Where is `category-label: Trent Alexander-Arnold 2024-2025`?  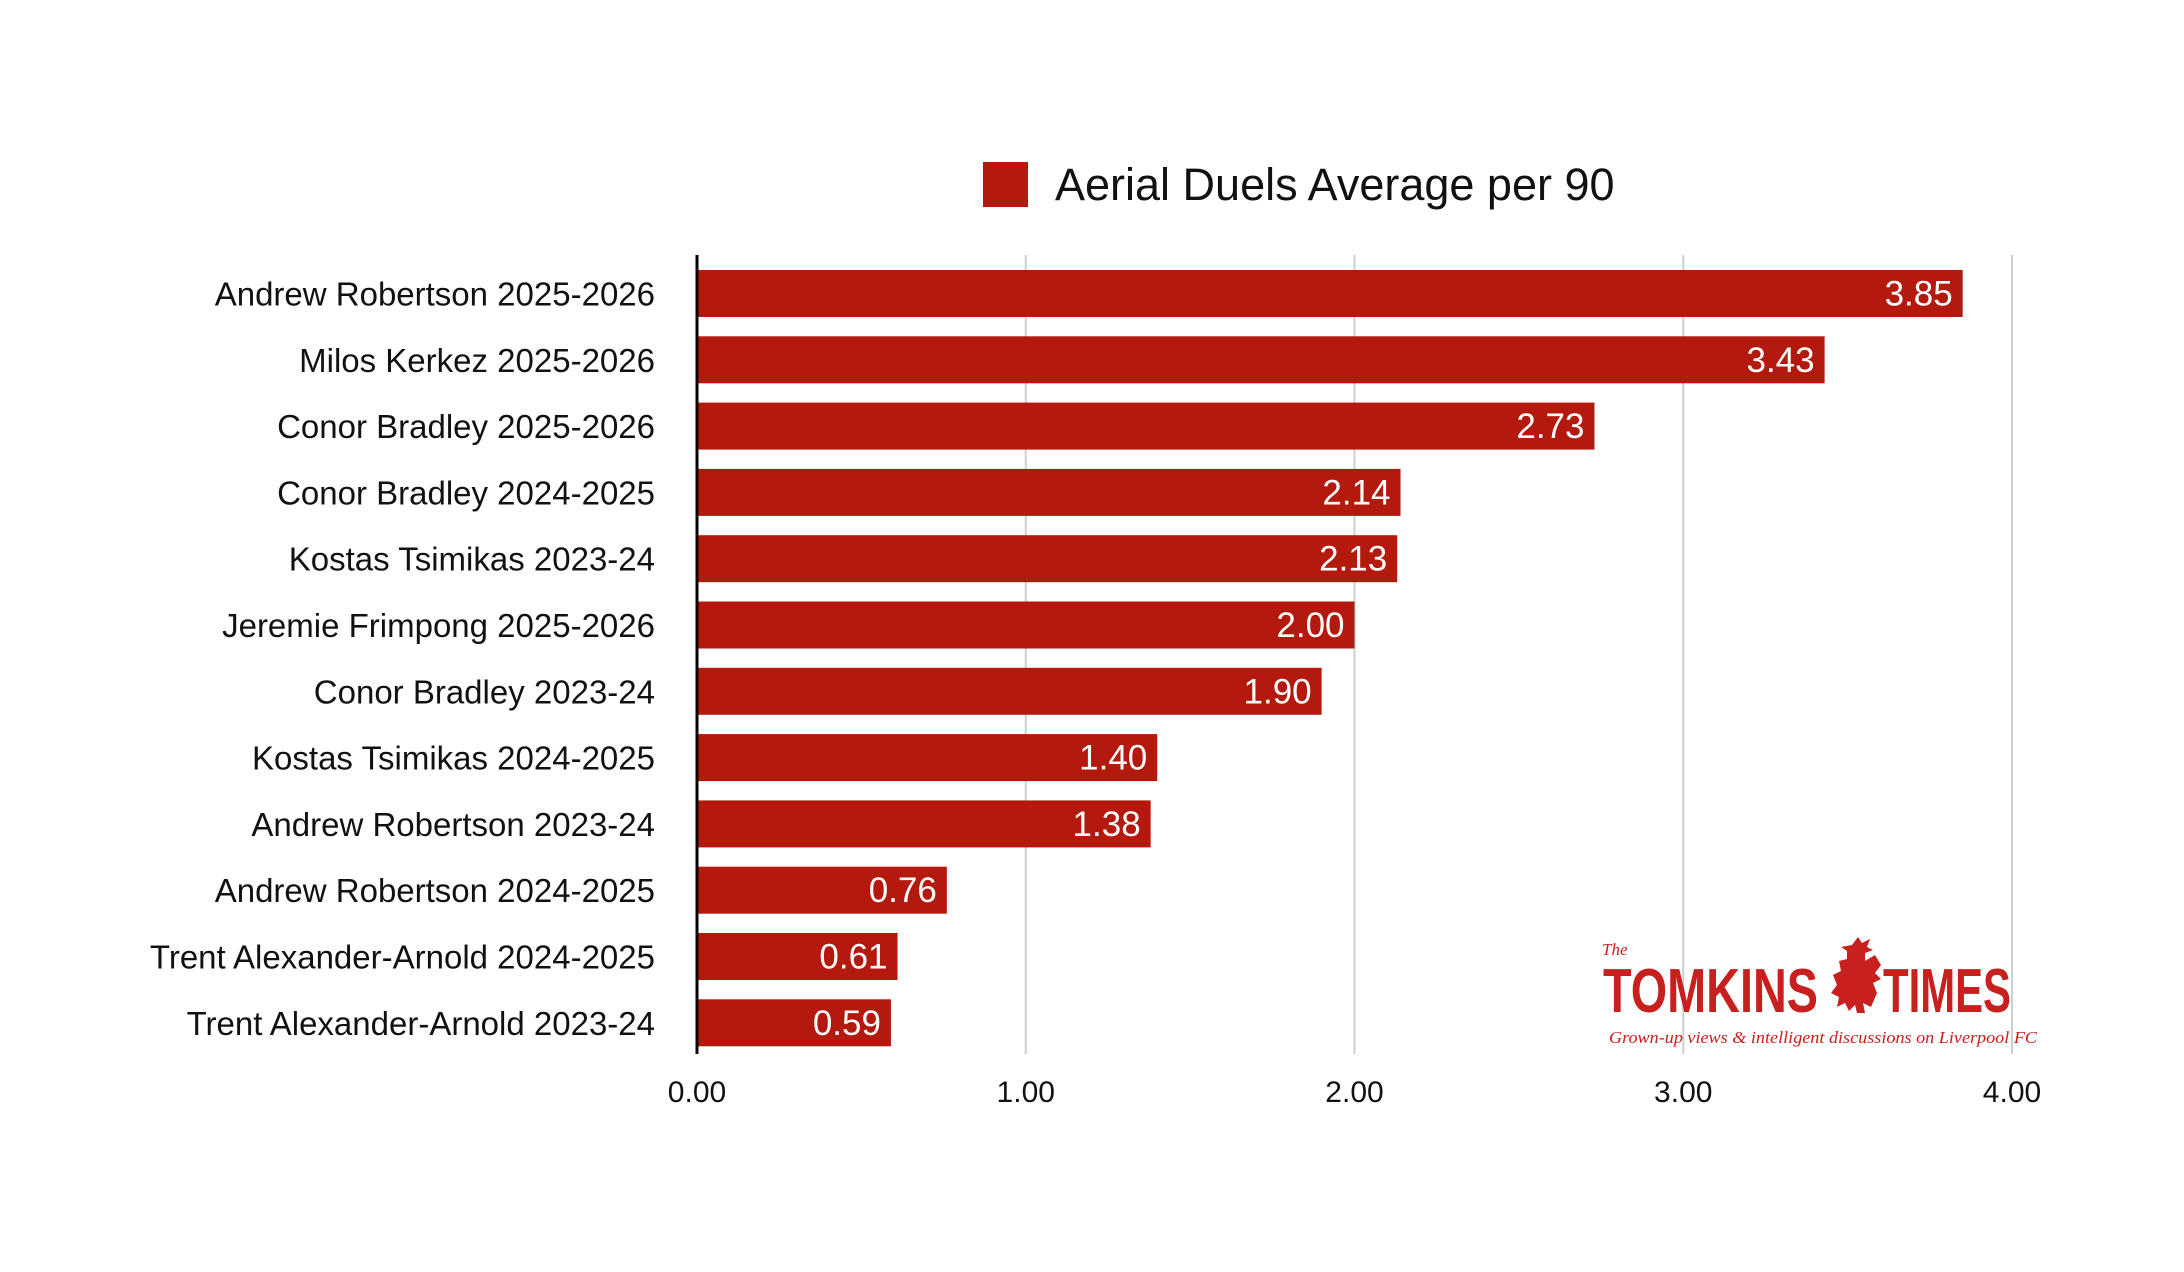 category-label: Trent Alexander-Arnold 2024-2025 is located at coordinates (402, 957).